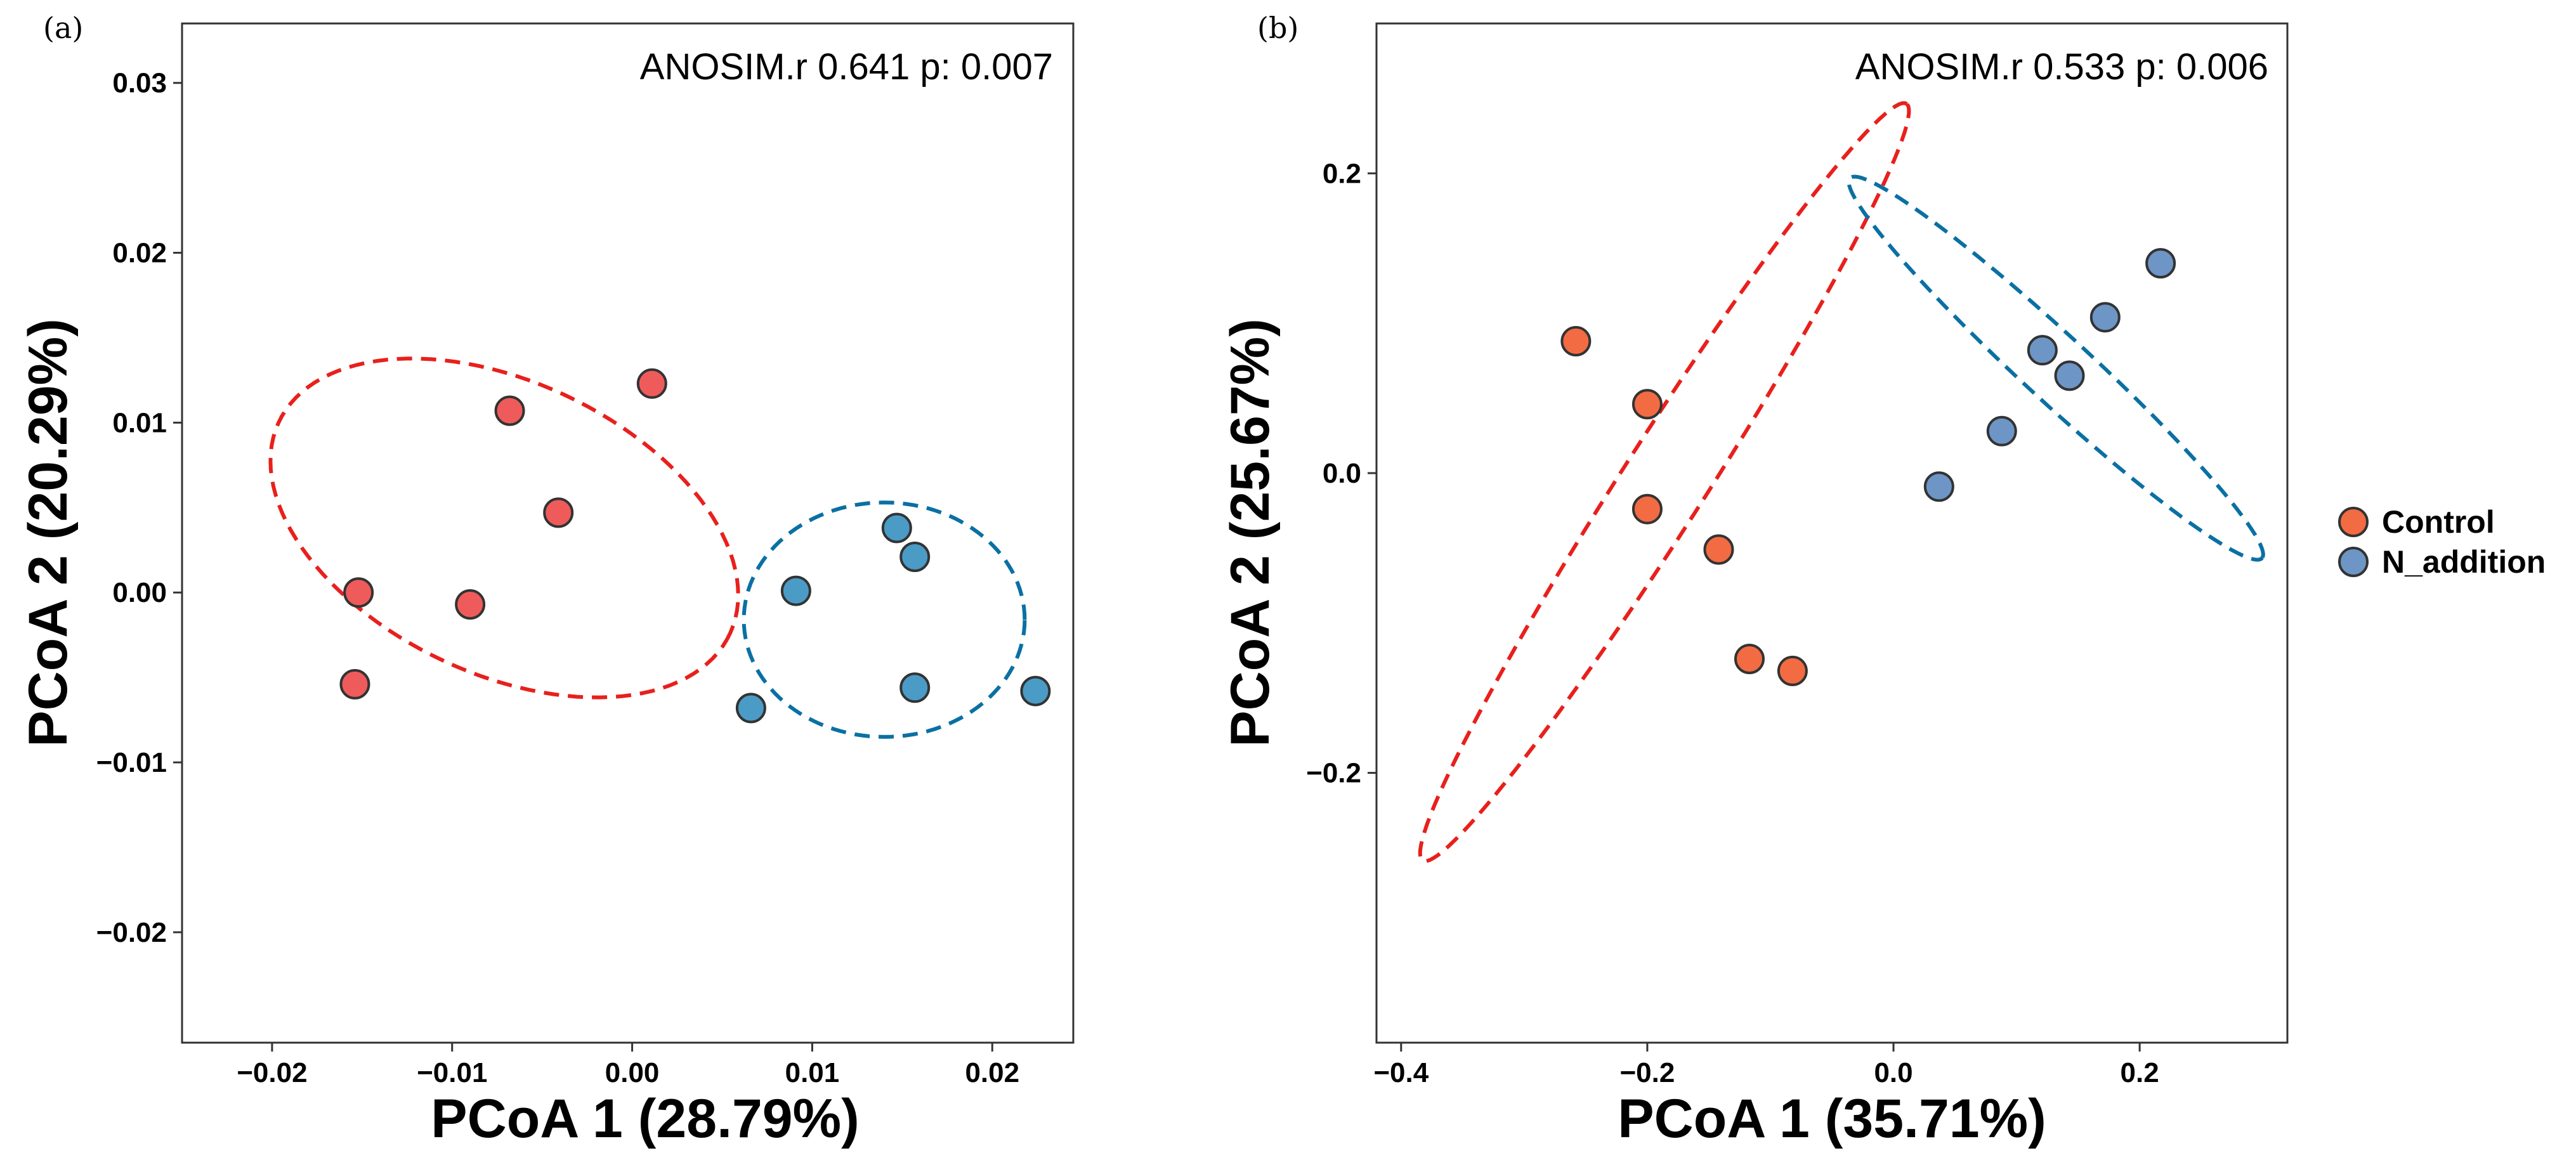  I want to click on panel-a-x-axis-title: PCoA 1 (28.79%), so click(645, 1118).